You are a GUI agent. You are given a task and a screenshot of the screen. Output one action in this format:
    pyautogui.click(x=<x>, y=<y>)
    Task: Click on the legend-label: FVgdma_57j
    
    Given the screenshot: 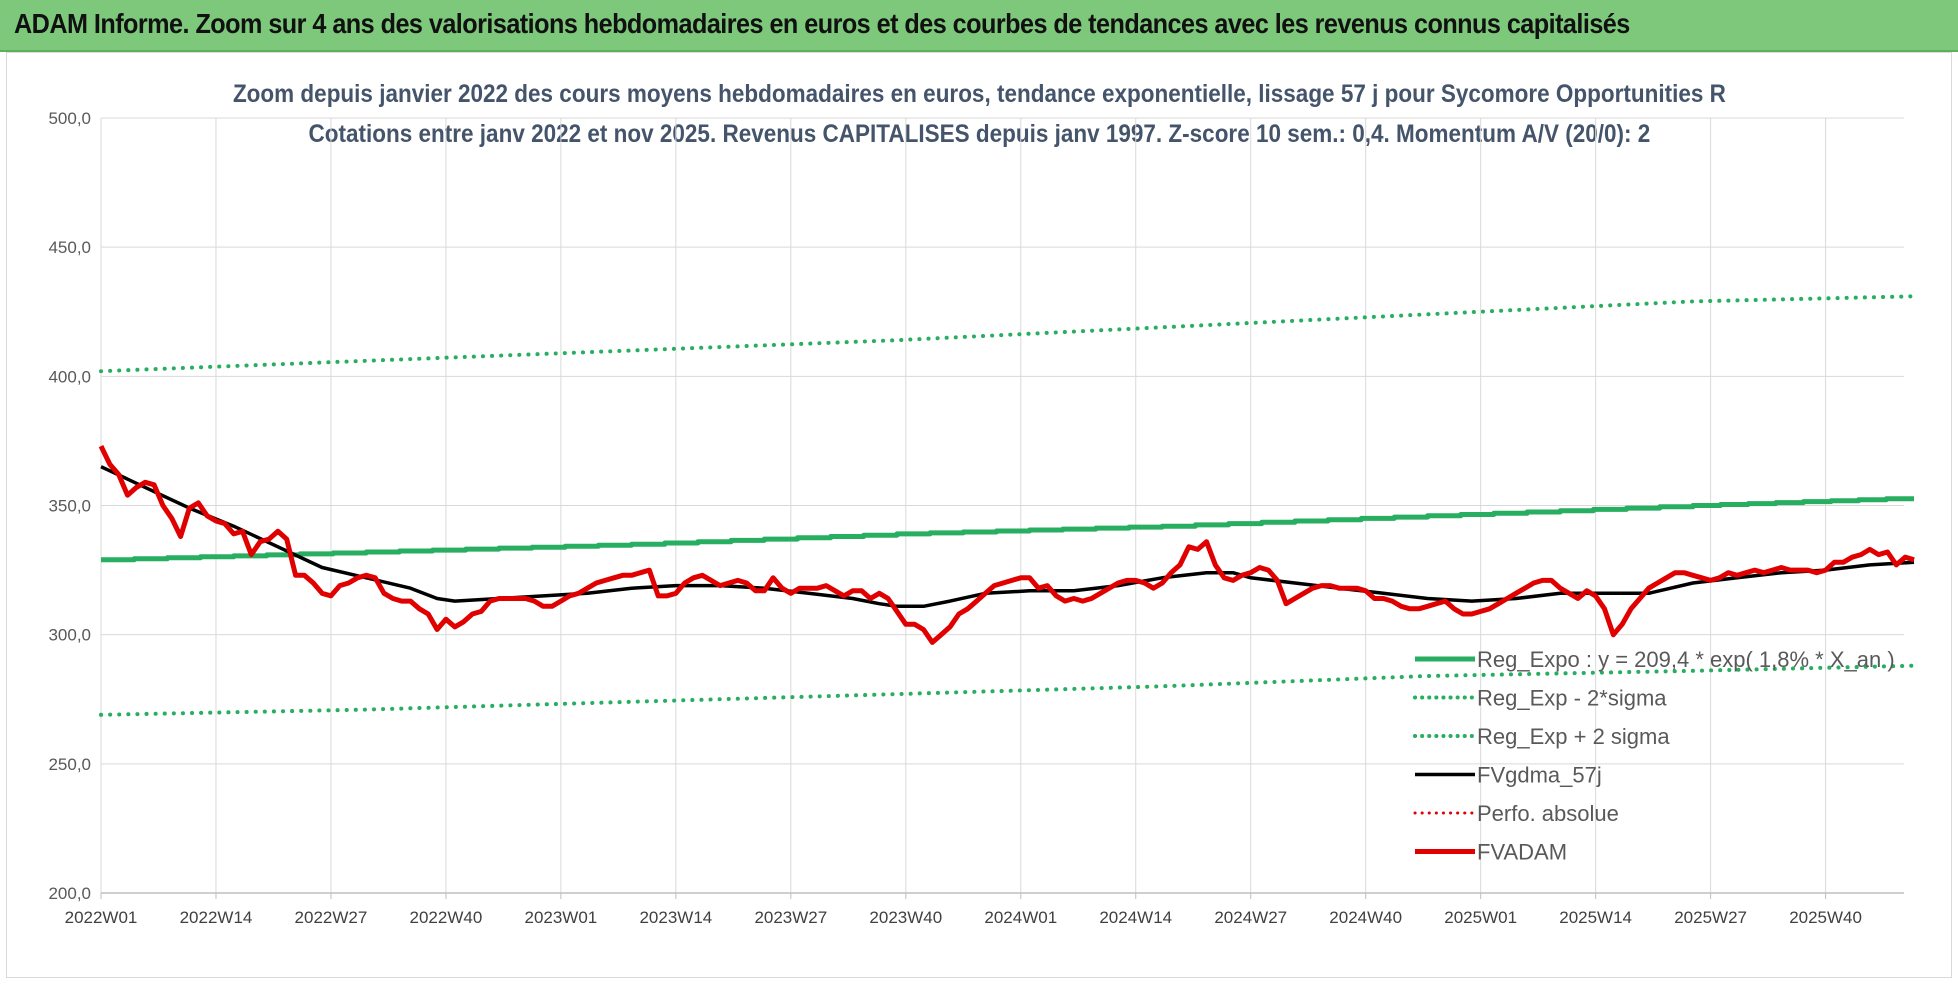 What is the action you would take?
    pyautogui.click(x=1539, y=775)
    